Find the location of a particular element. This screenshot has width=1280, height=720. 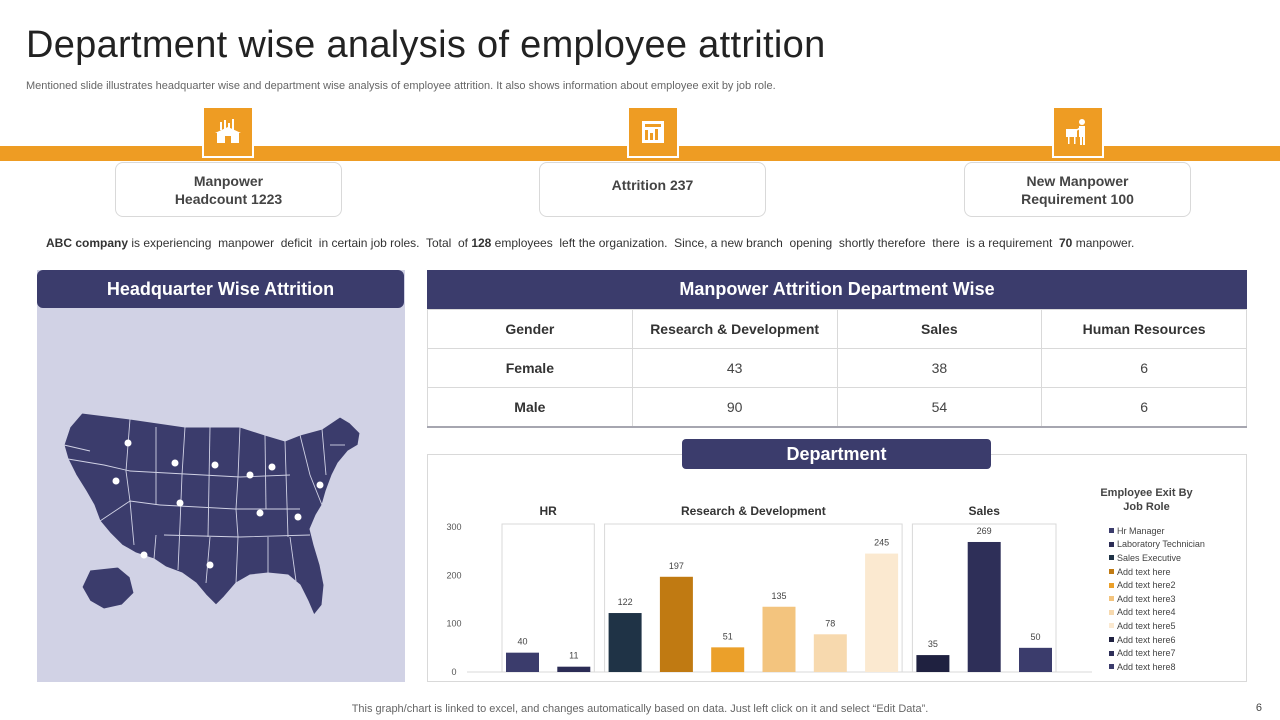

table-col-rd: Research & Development is located at coordinates (734, 329).